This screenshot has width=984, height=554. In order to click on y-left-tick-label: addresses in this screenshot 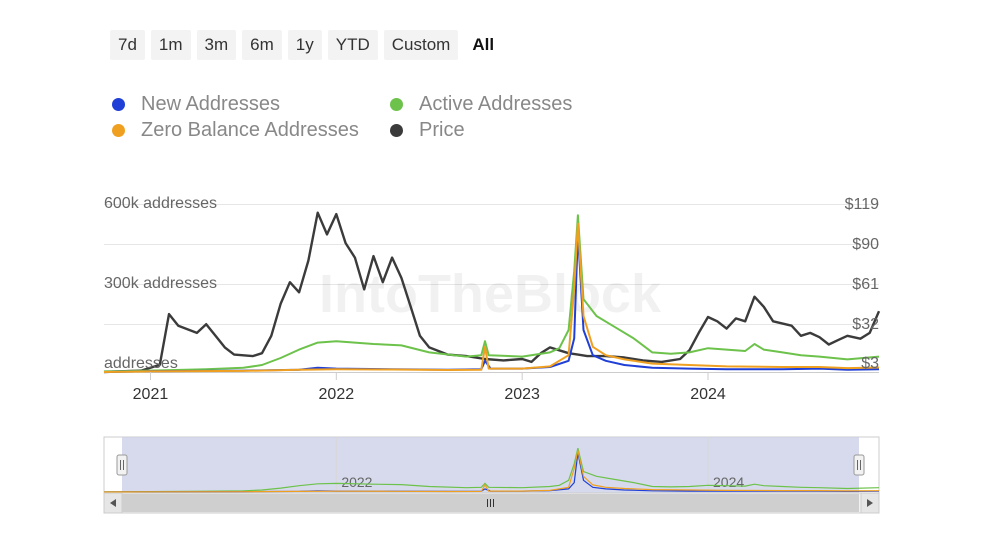, I will do `click(141, 363)`.